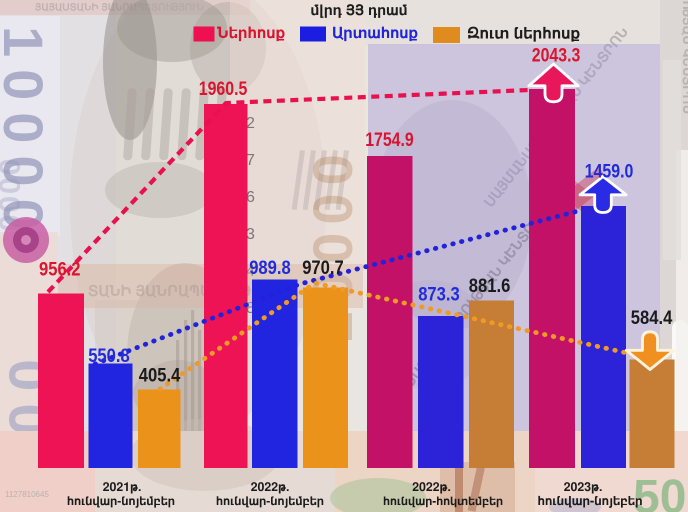 This screenshot has width=688, height=512. What do you see at coordinates (609, 171) in the screenshot?
I see `svg-text: 1459.0` at bounding box center [609, 171].